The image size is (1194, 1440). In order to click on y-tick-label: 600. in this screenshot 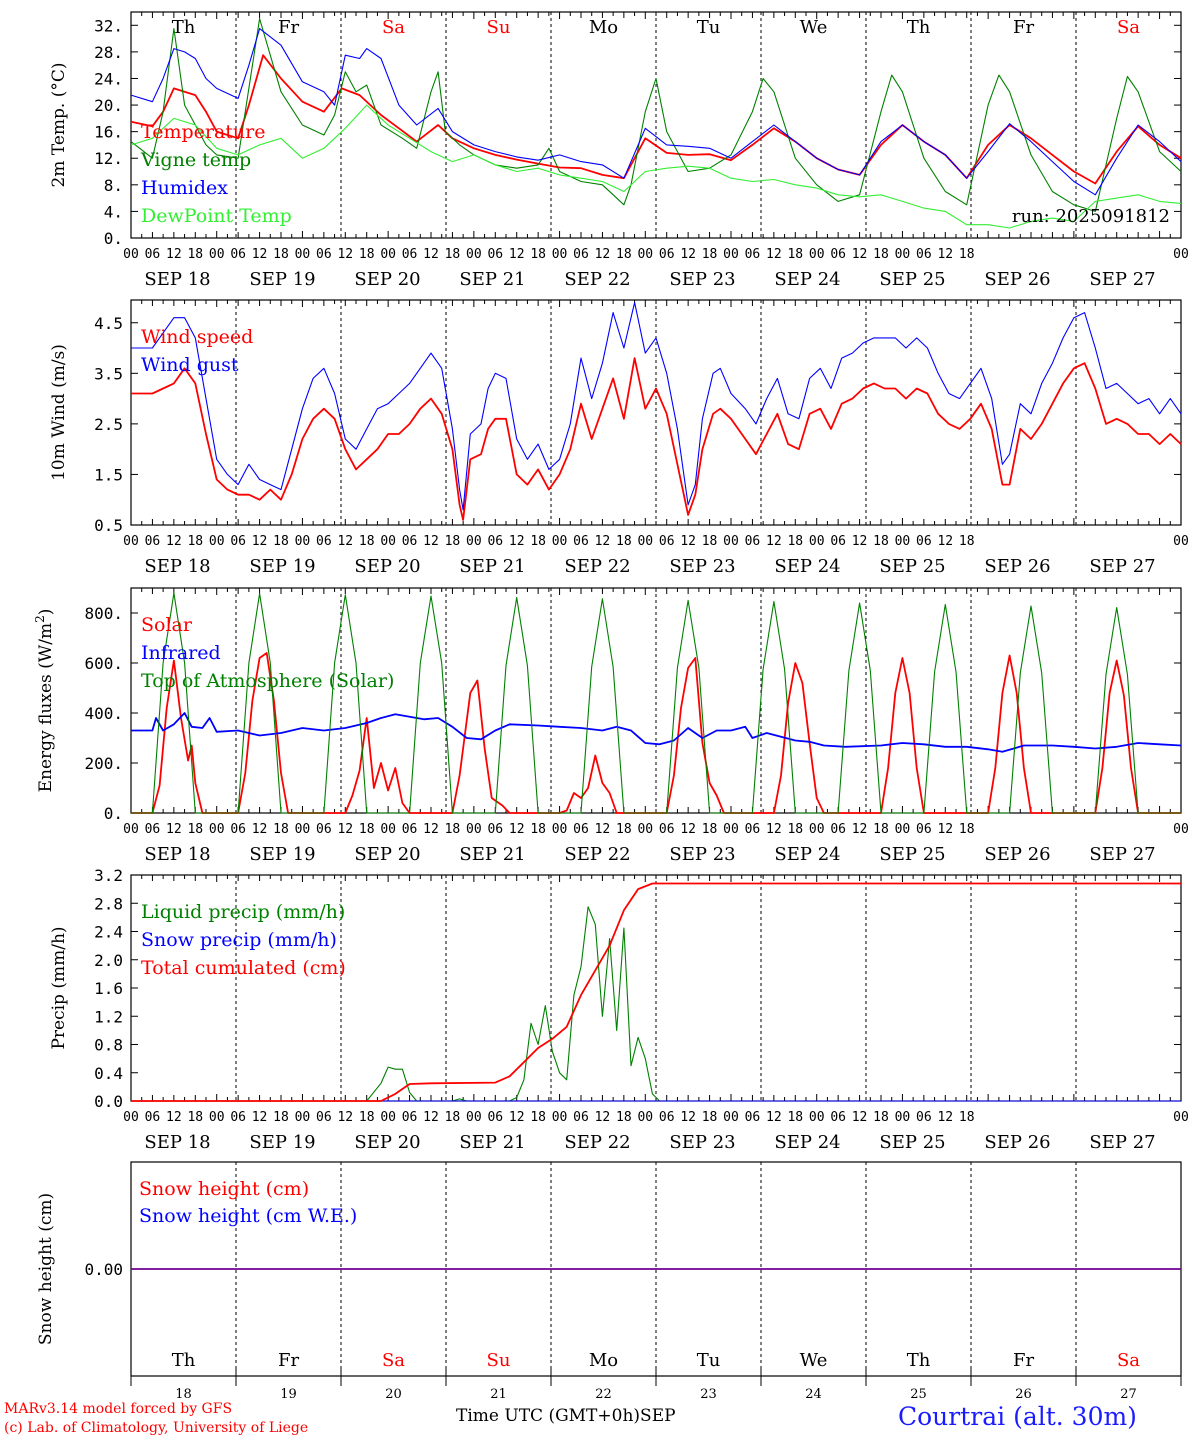, I will do `click(103, 663)`.